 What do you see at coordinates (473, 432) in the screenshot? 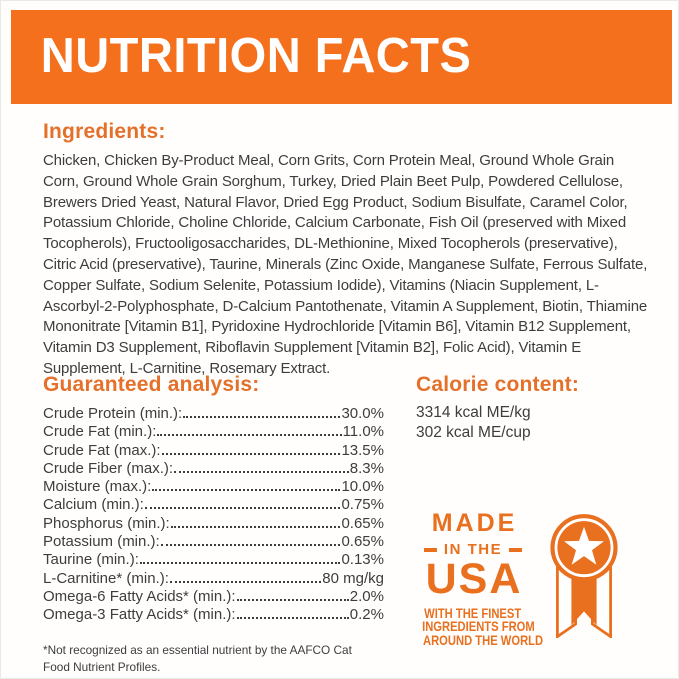
I see `calorie-cup-value: 302 kcal ME/cup` at bounding box center [473, 432].